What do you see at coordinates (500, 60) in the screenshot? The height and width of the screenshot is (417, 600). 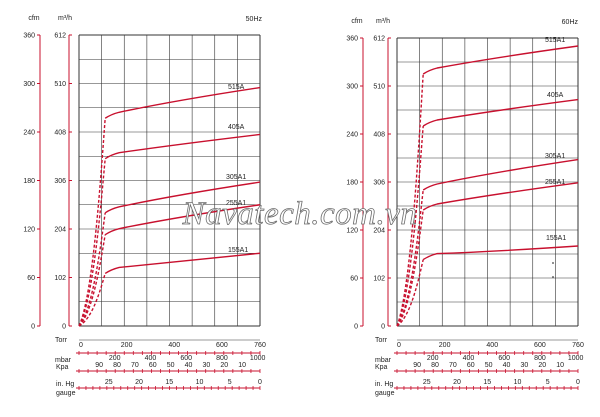 I see `curve-515A1` at bounding box center [500, 60].